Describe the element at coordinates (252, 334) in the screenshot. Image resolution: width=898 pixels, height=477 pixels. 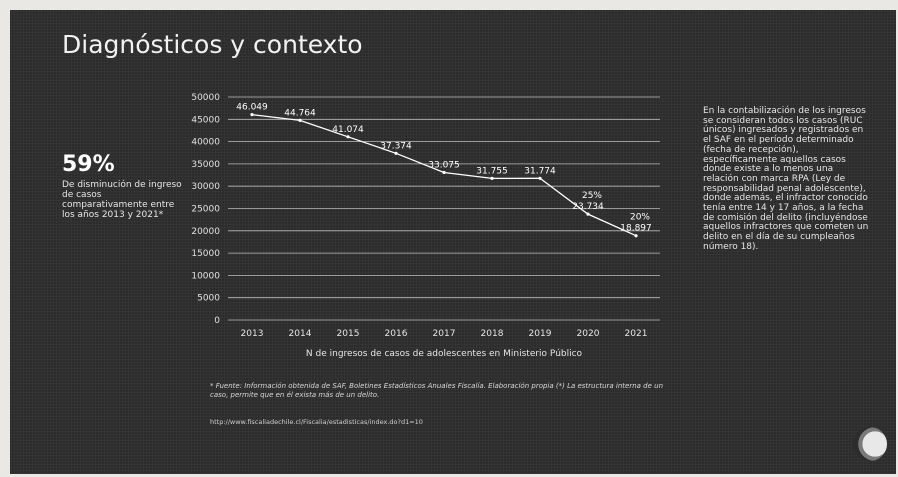
I see `x-tick-label: 2013` at that location.